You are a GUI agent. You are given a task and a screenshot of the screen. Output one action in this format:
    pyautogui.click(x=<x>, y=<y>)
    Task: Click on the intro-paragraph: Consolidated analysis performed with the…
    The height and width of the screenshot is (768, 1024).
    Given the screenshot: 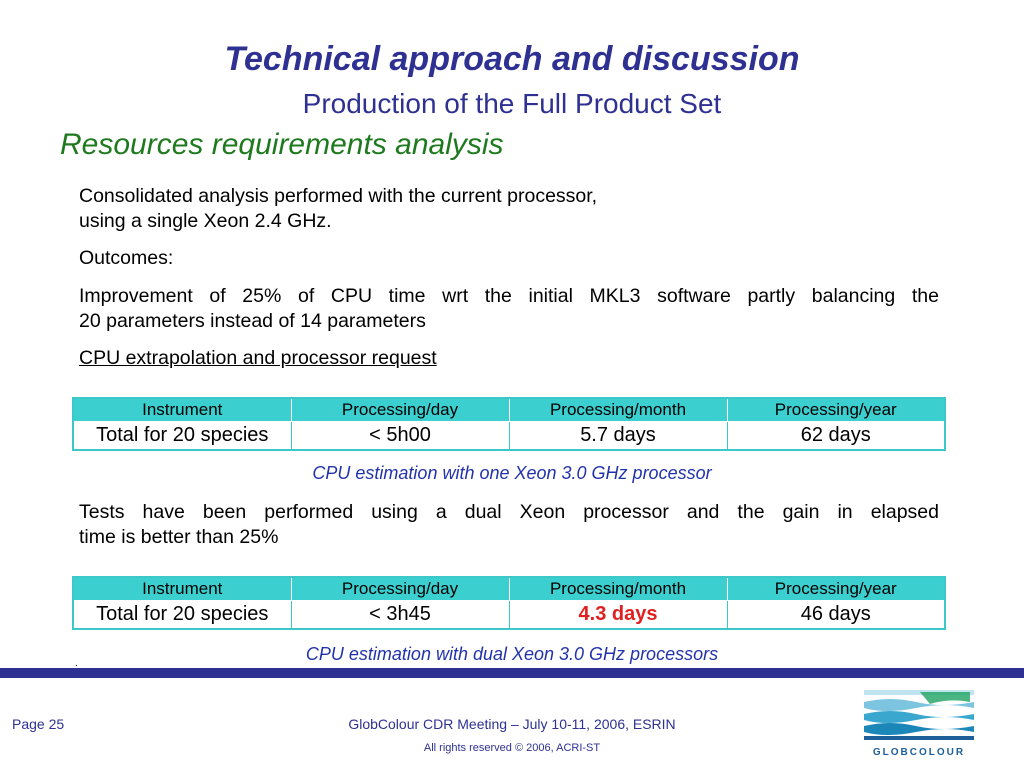 What is the action you would take?
    pyautogui.click(x=509, y=209)
    